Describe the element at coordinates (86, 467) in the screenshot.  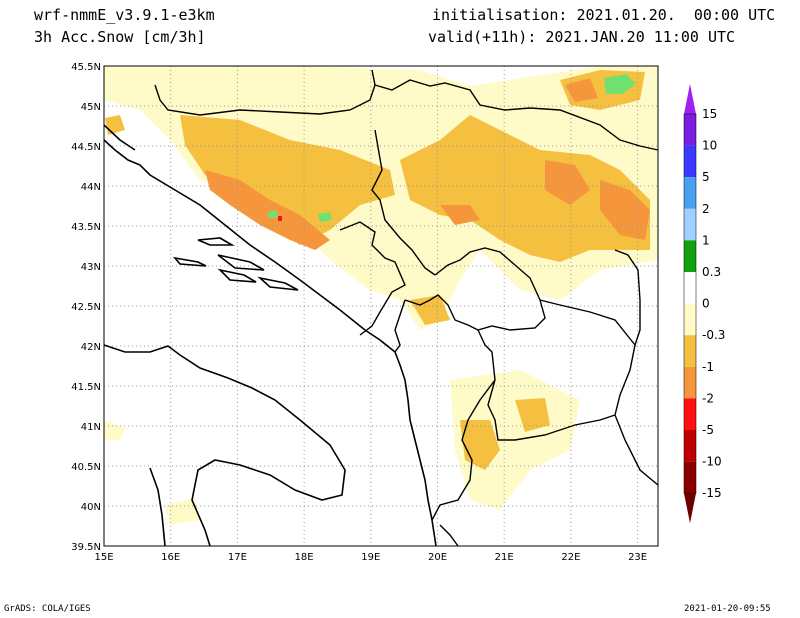
I see `lat-label: 40.5N` at that location.